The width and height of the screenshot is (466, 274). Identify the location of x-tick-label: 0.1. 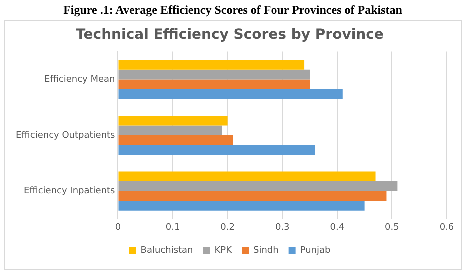
(173, 227).